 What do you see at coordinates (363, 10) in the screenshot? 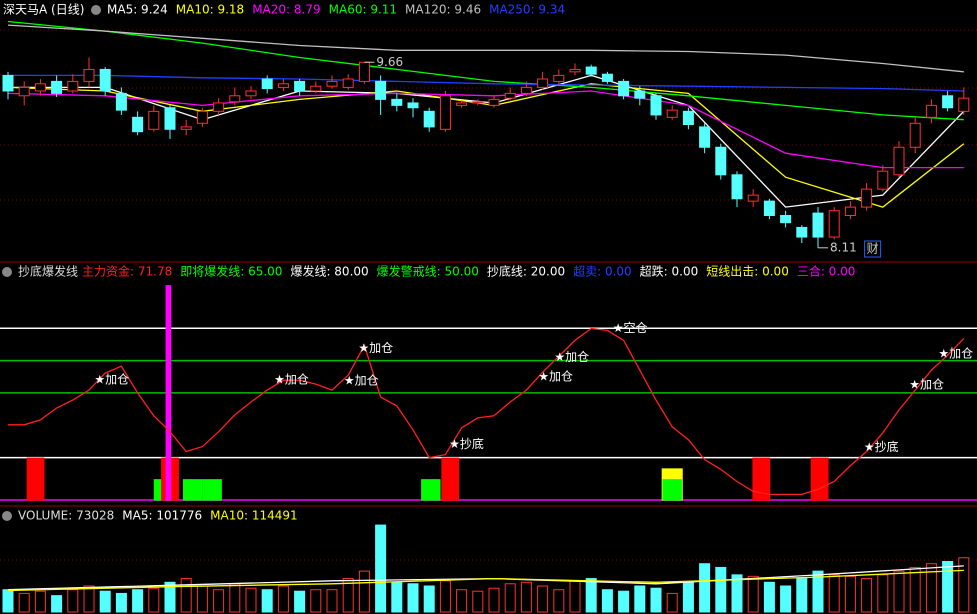
I see `legend-entry: MA60: 9.11` at bounding box center [363, 10].